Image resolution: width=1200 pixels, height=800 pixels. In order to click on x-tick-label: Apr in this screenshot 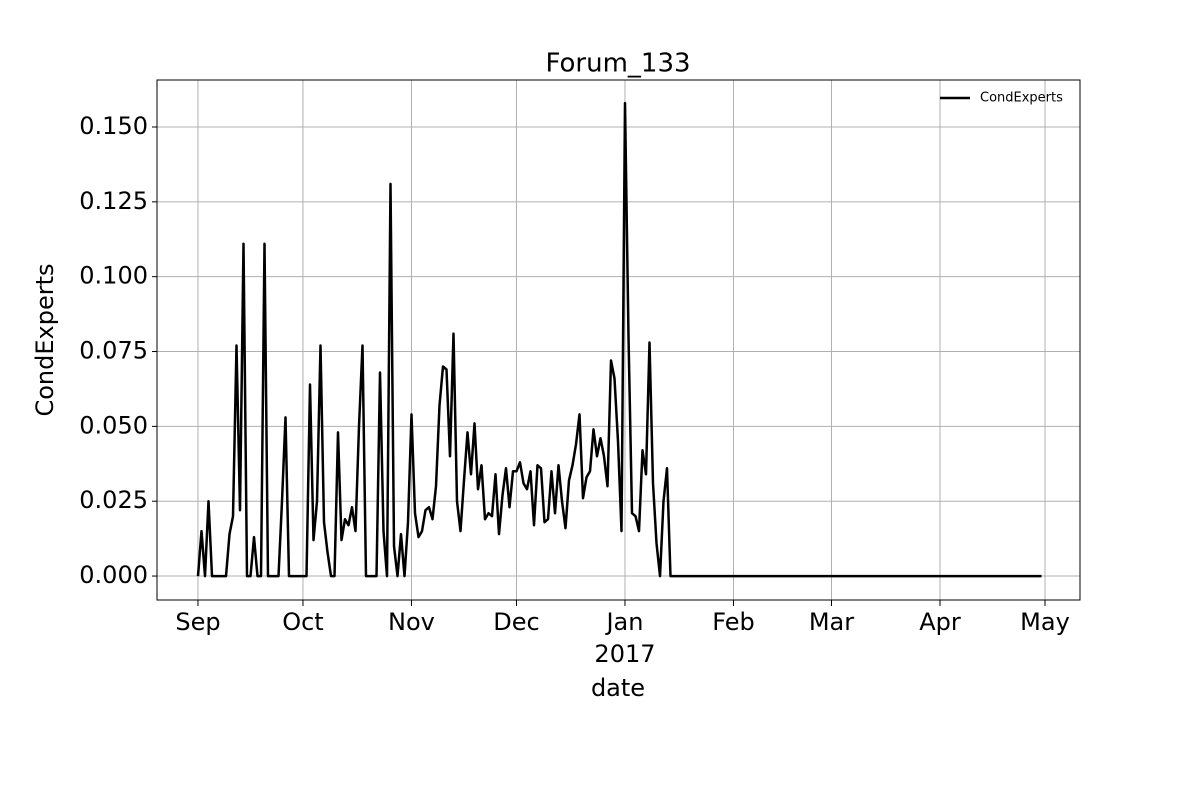, I will do `click(940, 622)`.